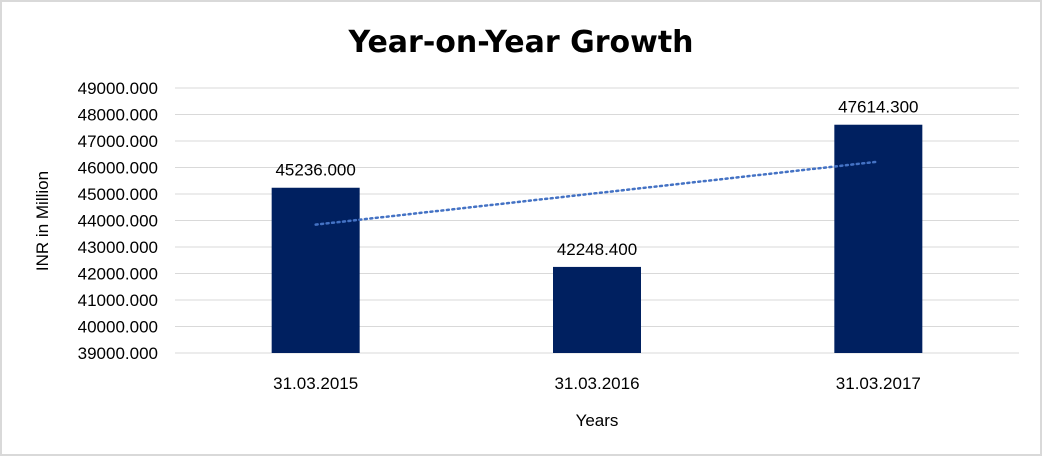  I want to click on trendline, so click(597, 193).